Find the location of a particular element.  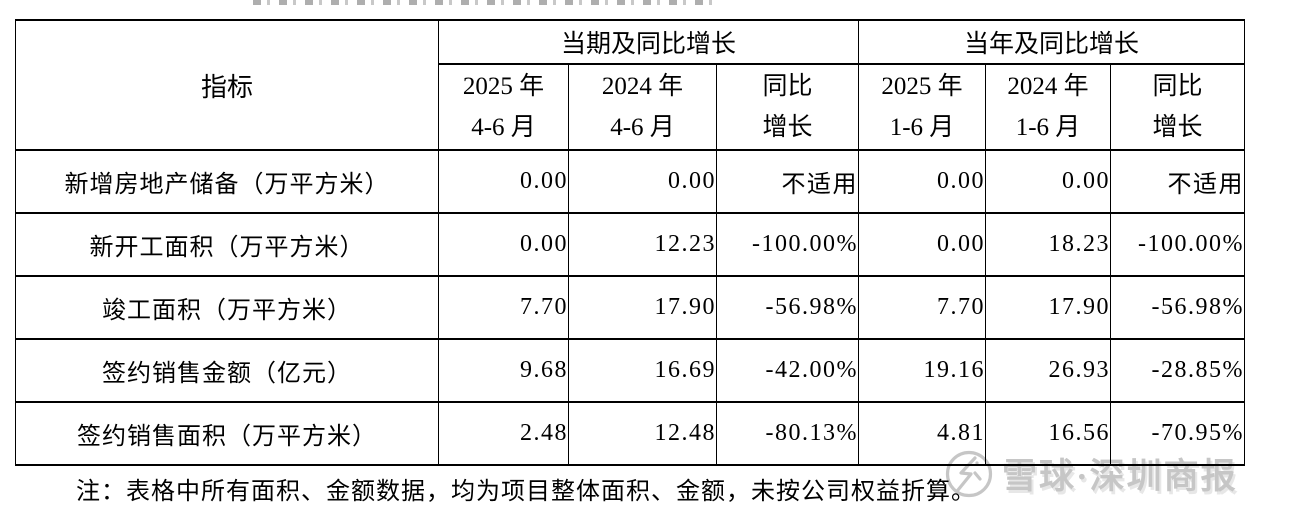

group-header-current-period: 当期及同比增长 is located at coordinates (648, 42).